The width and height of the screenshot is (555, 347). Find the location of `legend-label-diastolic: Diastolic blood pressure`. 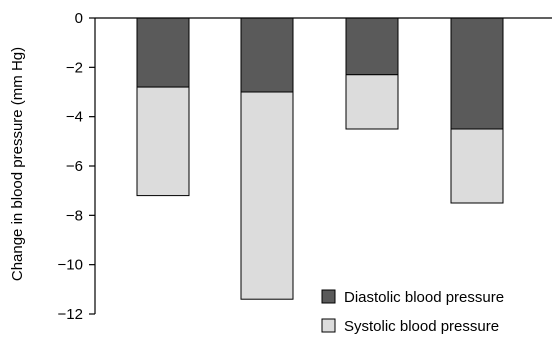

legend-label-diastolic: Diastolic blood pressure is located at coordinates (424, 297).